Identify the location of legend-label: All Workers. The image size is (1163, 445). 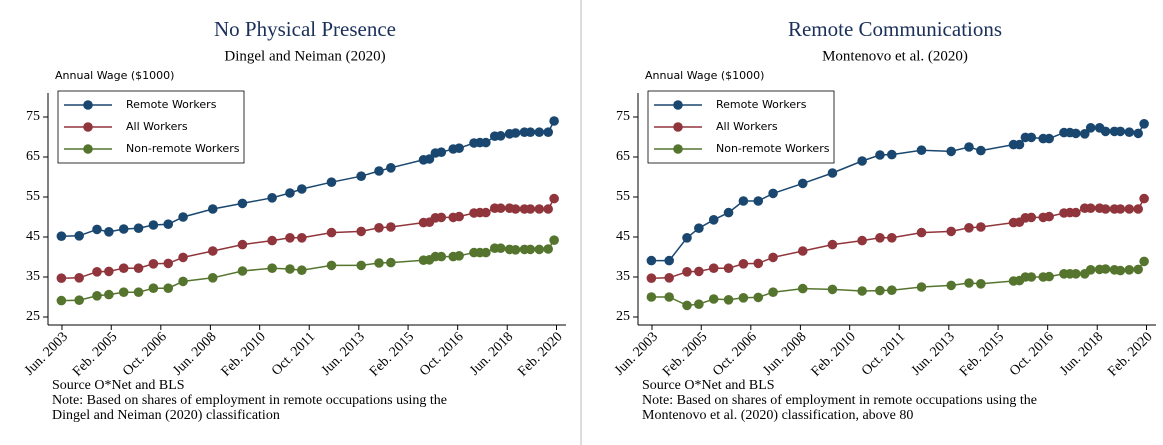
(747, 126).